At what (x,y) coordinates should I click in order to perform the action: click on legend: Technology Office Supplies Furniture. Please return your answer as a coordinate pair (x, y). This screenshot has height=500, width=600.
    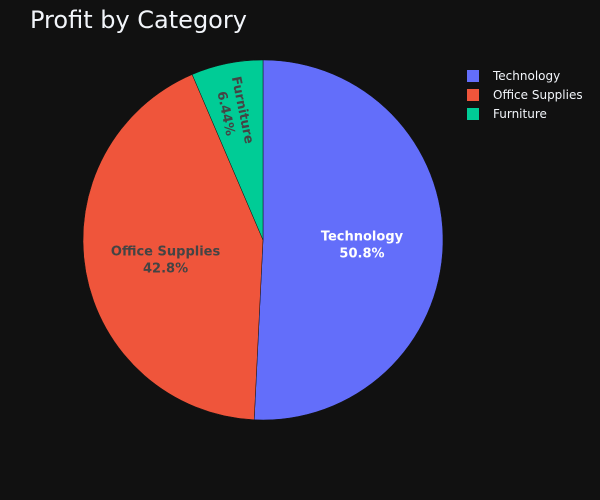
    Looking at the image, I should click on (525, 94).